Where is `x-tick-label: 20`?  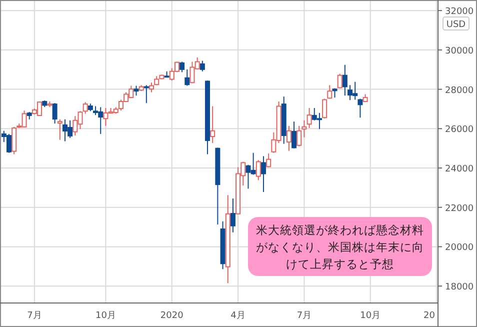
x-tick-label: 20 is located at coordinates (430, 316).